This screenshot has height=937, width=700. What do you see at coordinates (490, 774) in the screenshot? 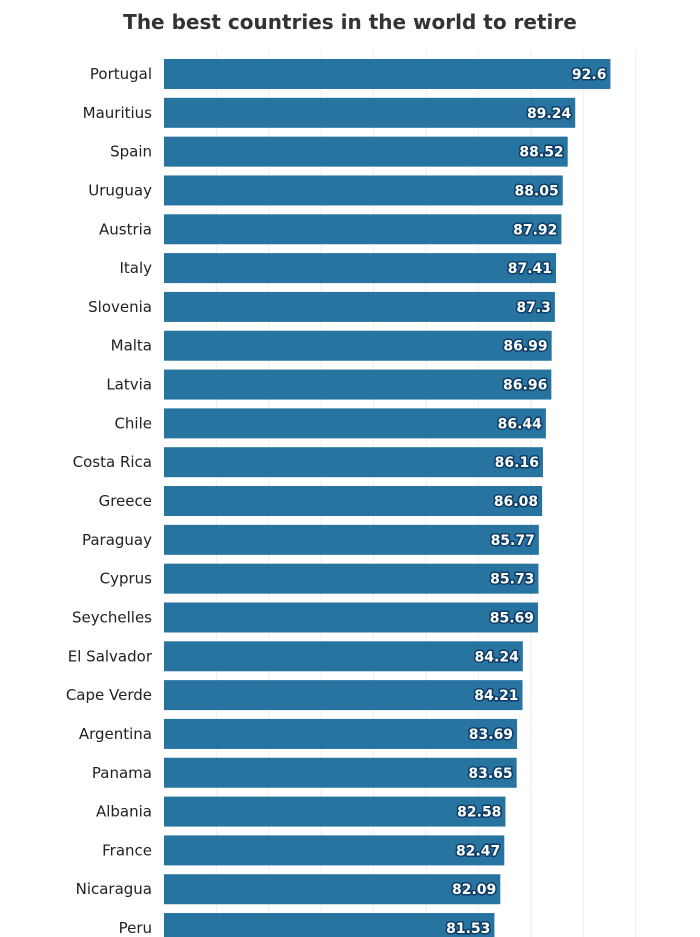
I see `data-label: 83.65` at bounding box center [490, 774].